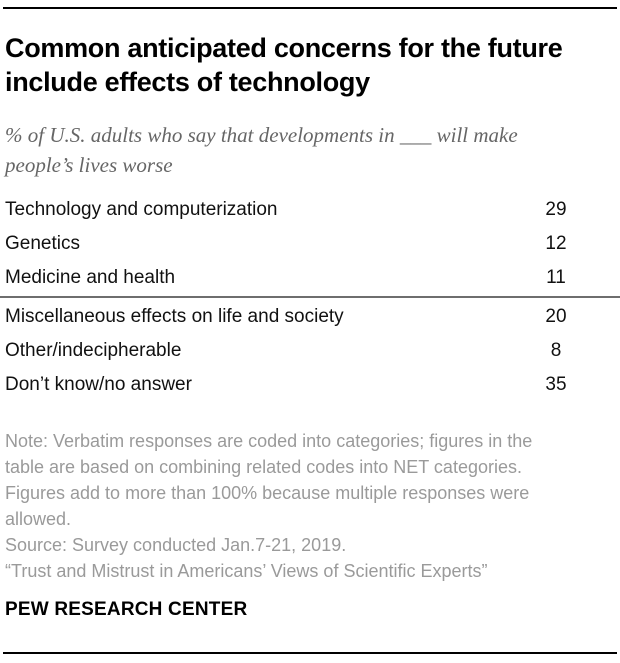  What do you see at coordinates (98, 384) in the screenshot?
I see `row-label: Don’t know/no answer` at bounding box center [98, 384].